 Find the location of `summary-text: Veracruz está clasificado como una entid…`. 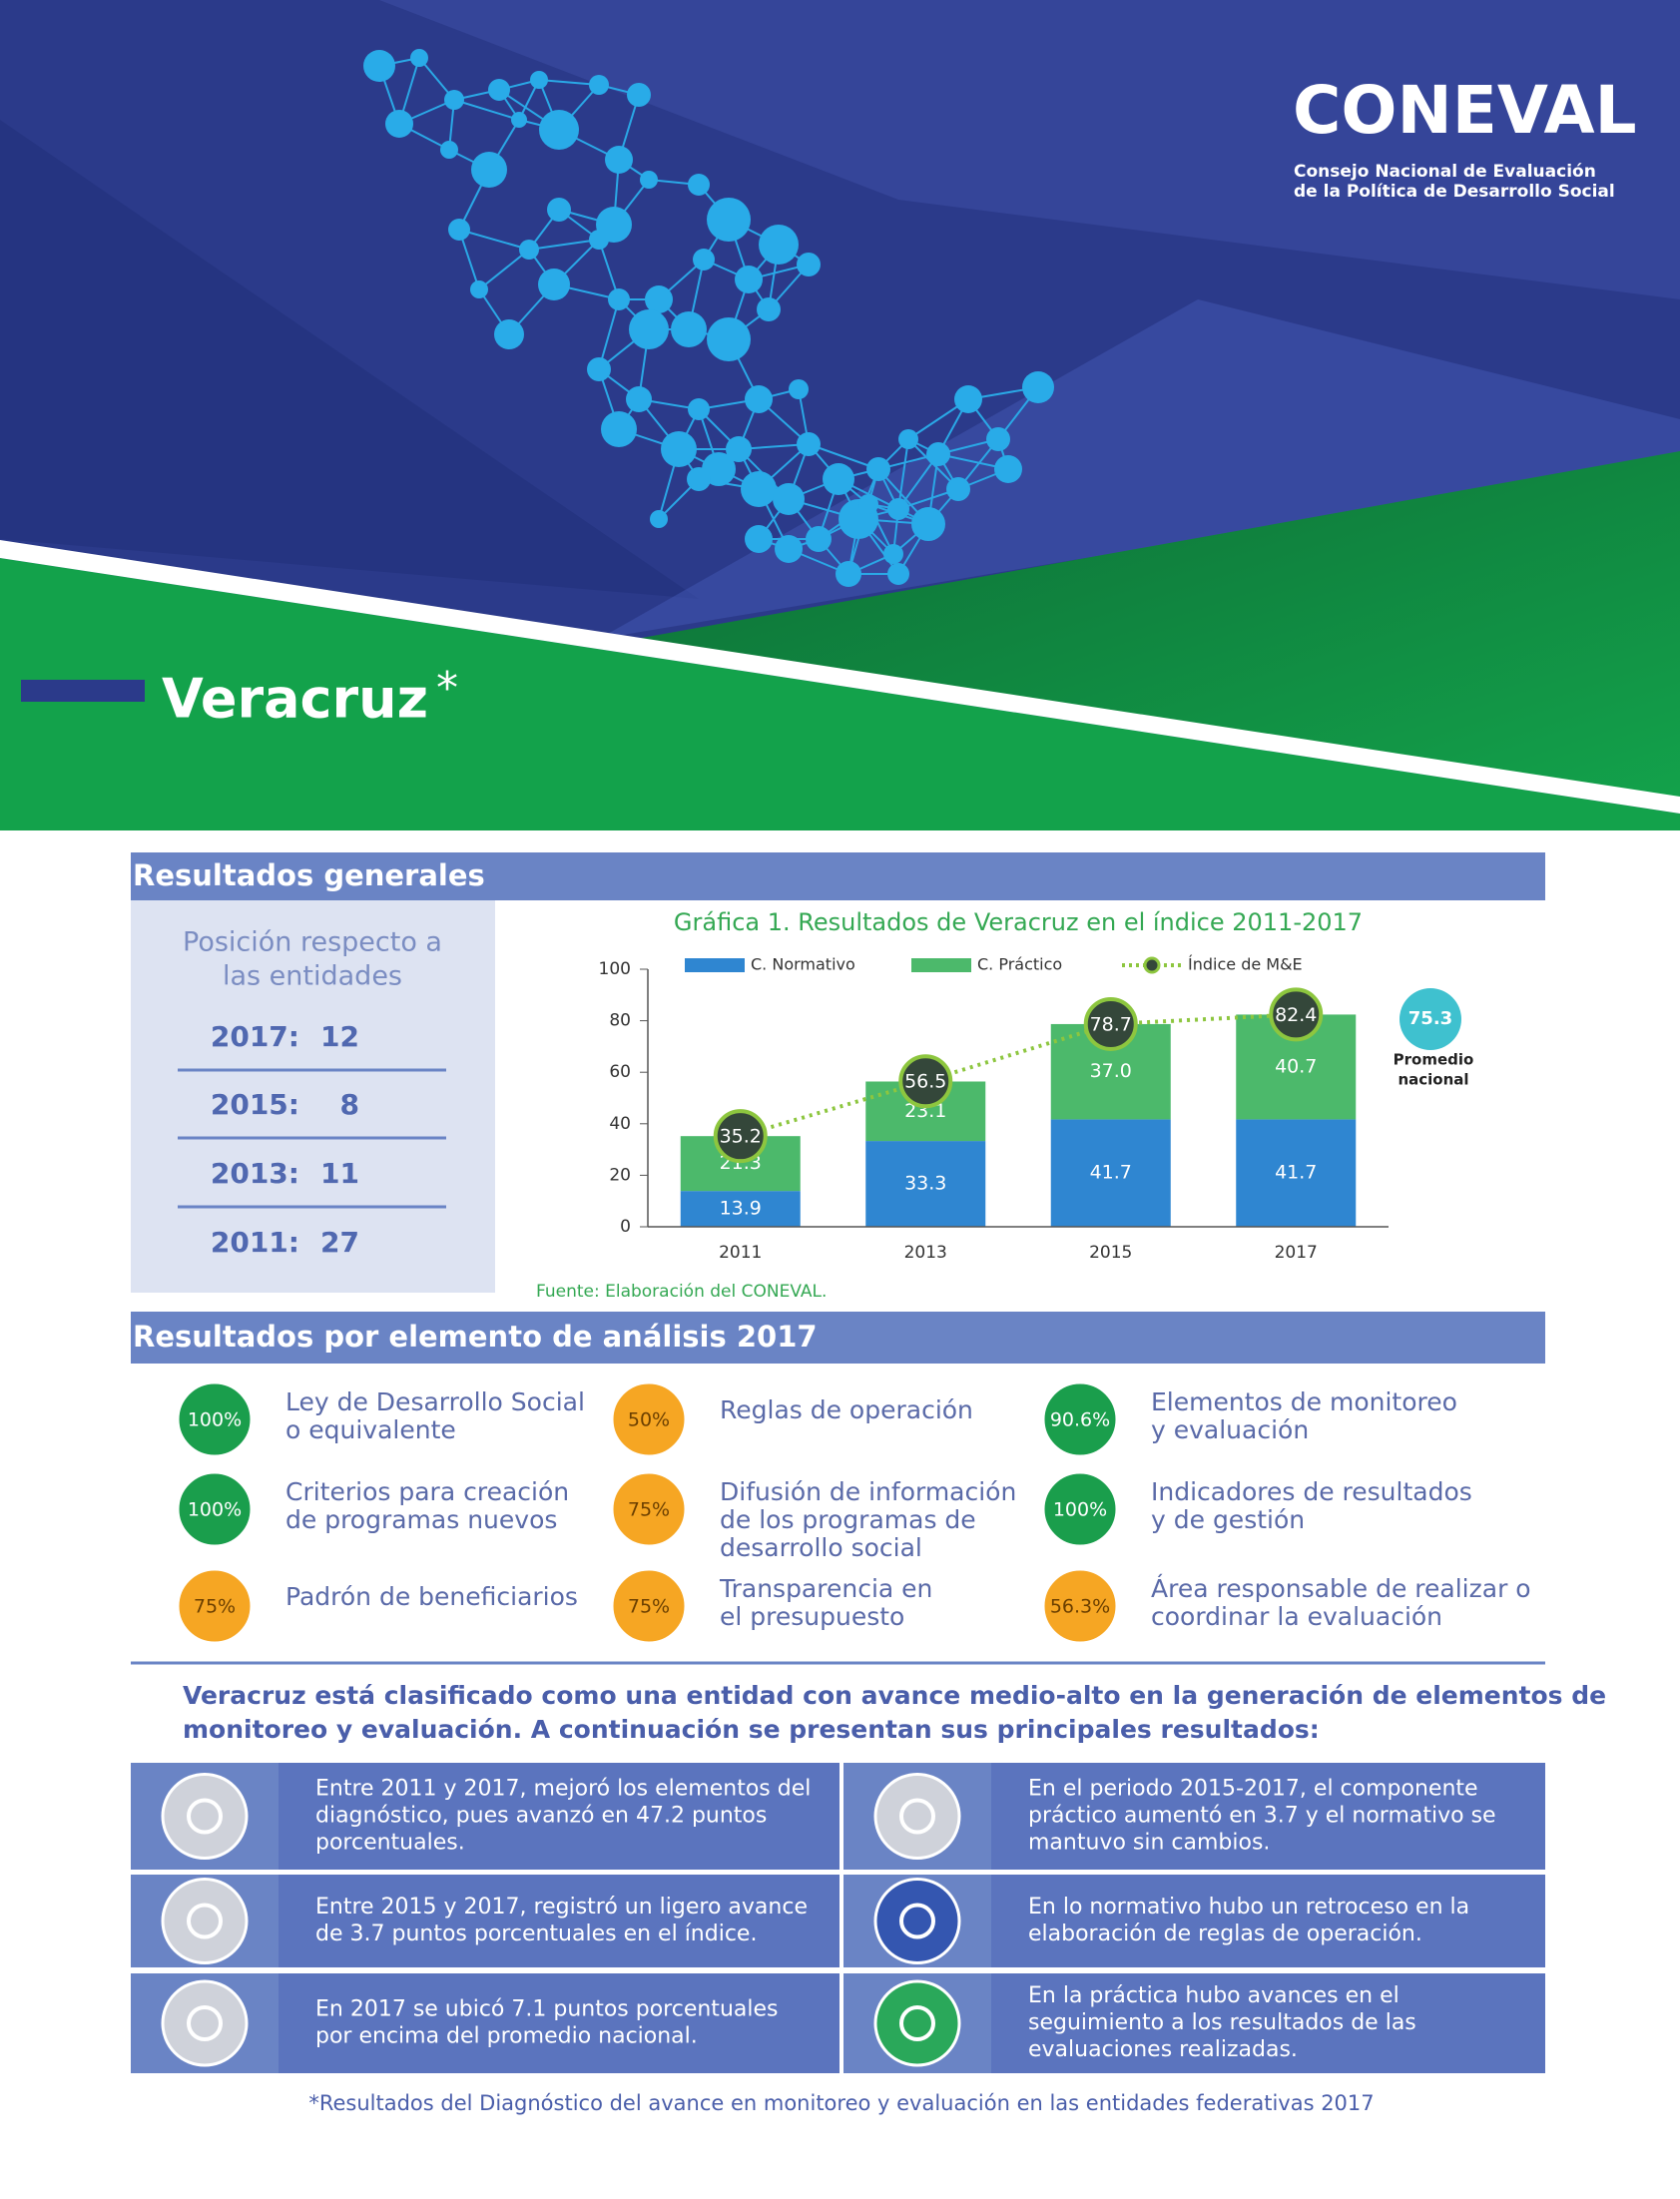

summary-text: Veracruz está clasificado como una entid… is located at coordinates (894, 1695).